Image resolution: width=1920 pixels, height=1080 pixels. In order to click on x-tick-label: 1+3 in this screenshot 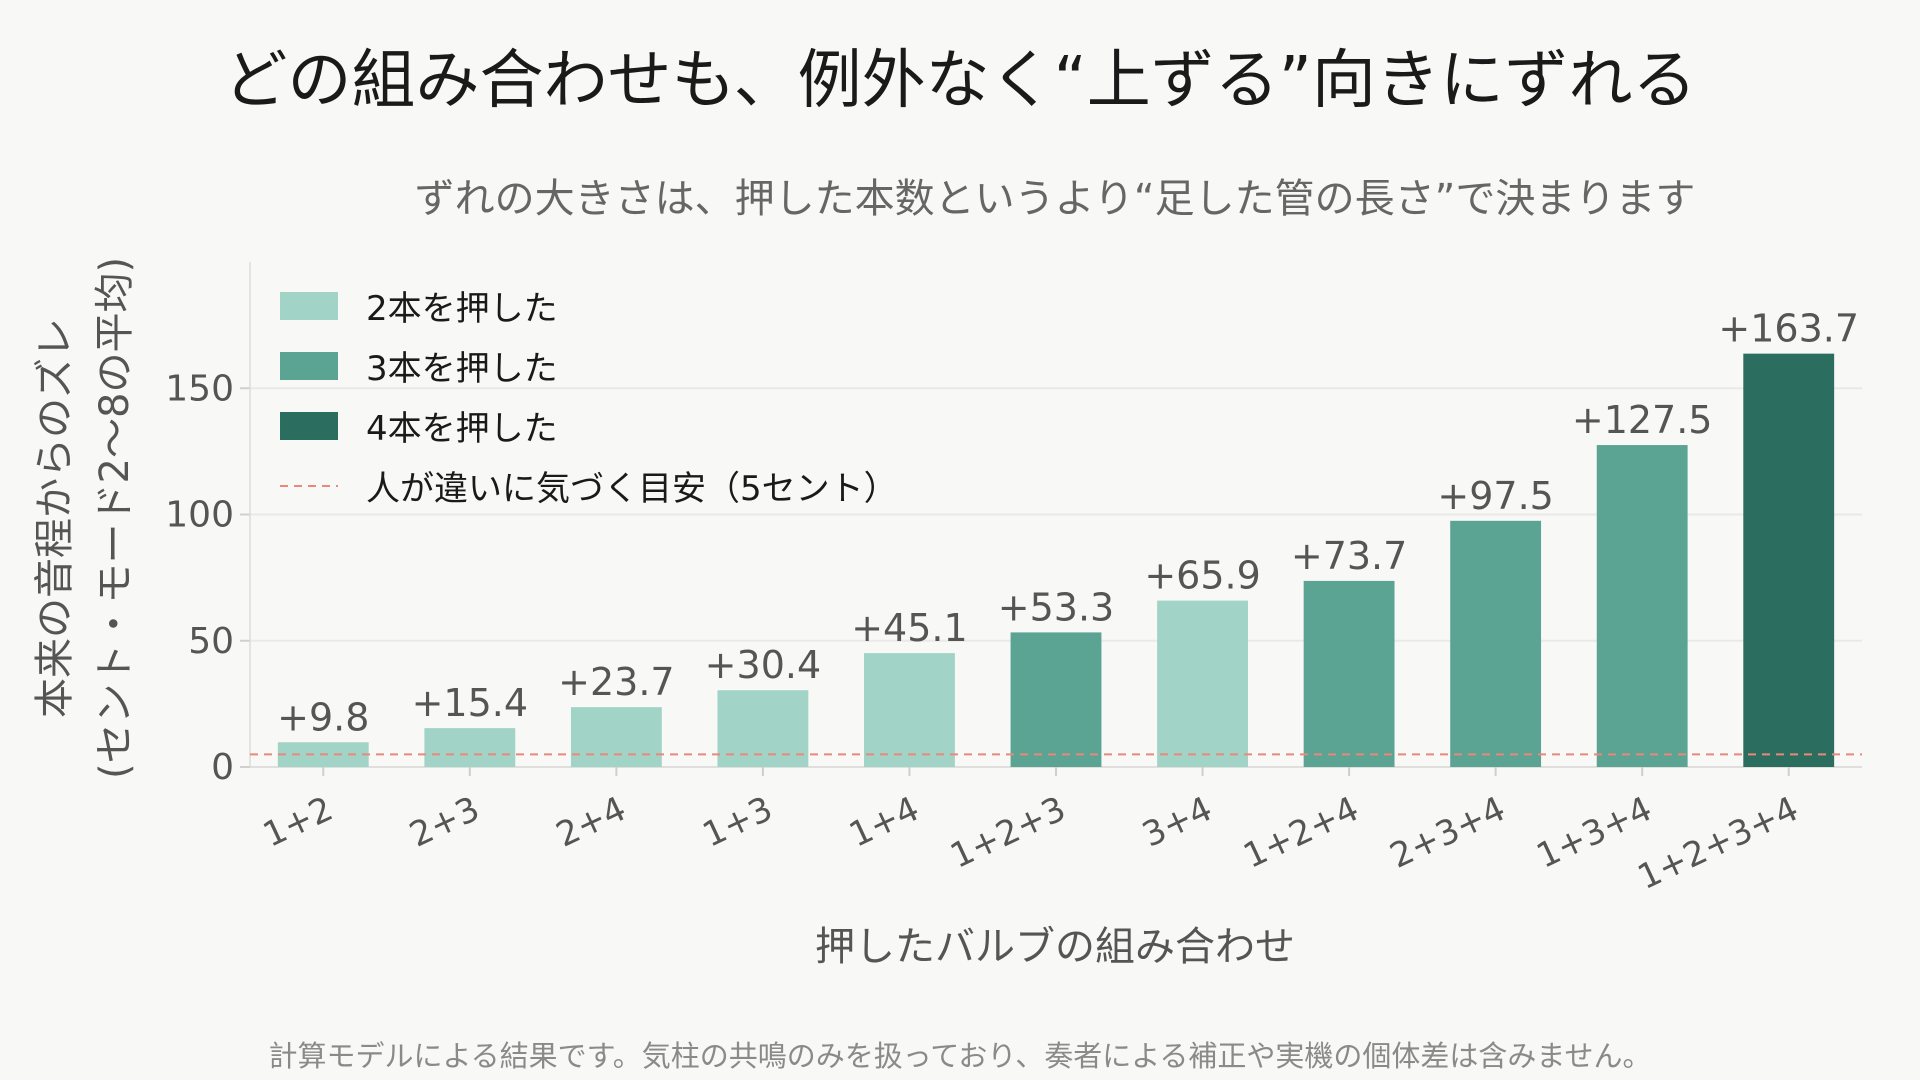, I will do `click(738, 822)`.